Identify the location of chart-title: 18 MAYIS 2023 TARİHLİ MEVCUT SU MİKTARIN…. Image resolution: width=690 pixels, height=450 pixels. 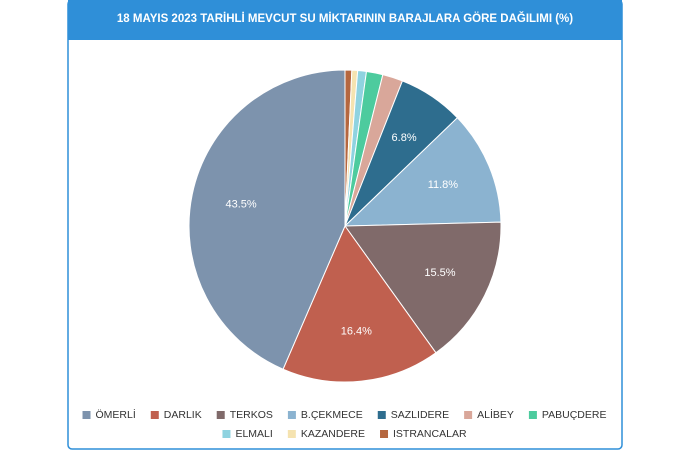
(345, 18).